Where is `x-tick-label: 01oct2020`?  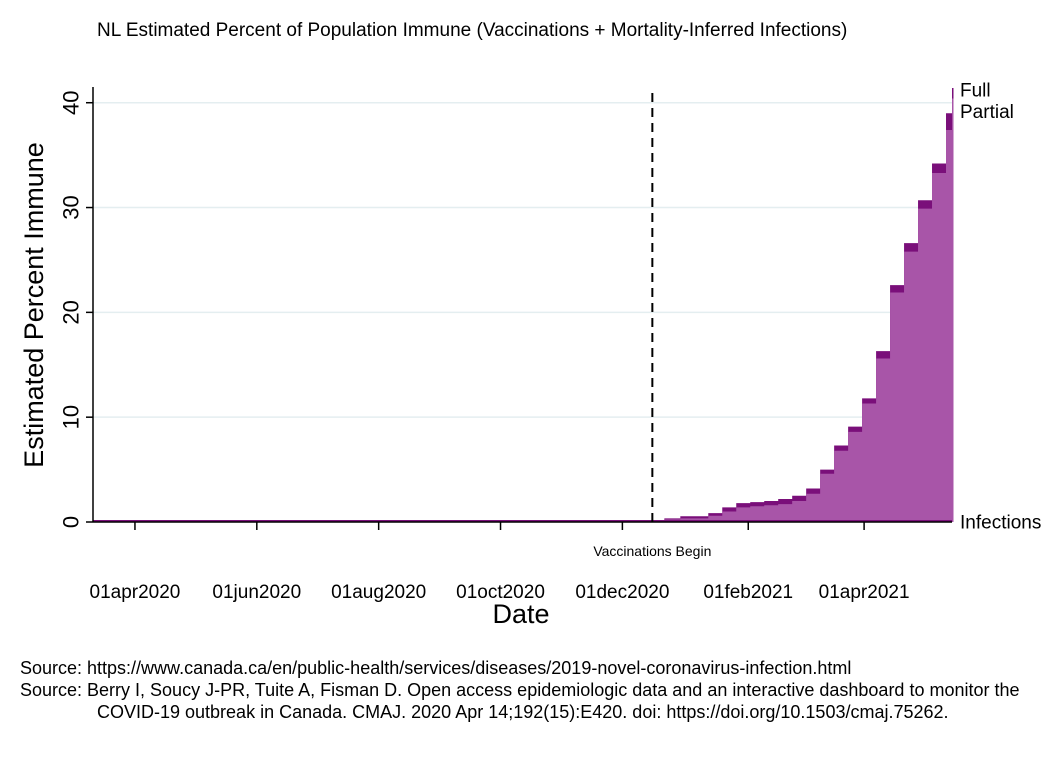
x-tick-label: 01oct2020 is located at coordinates (500, 592).